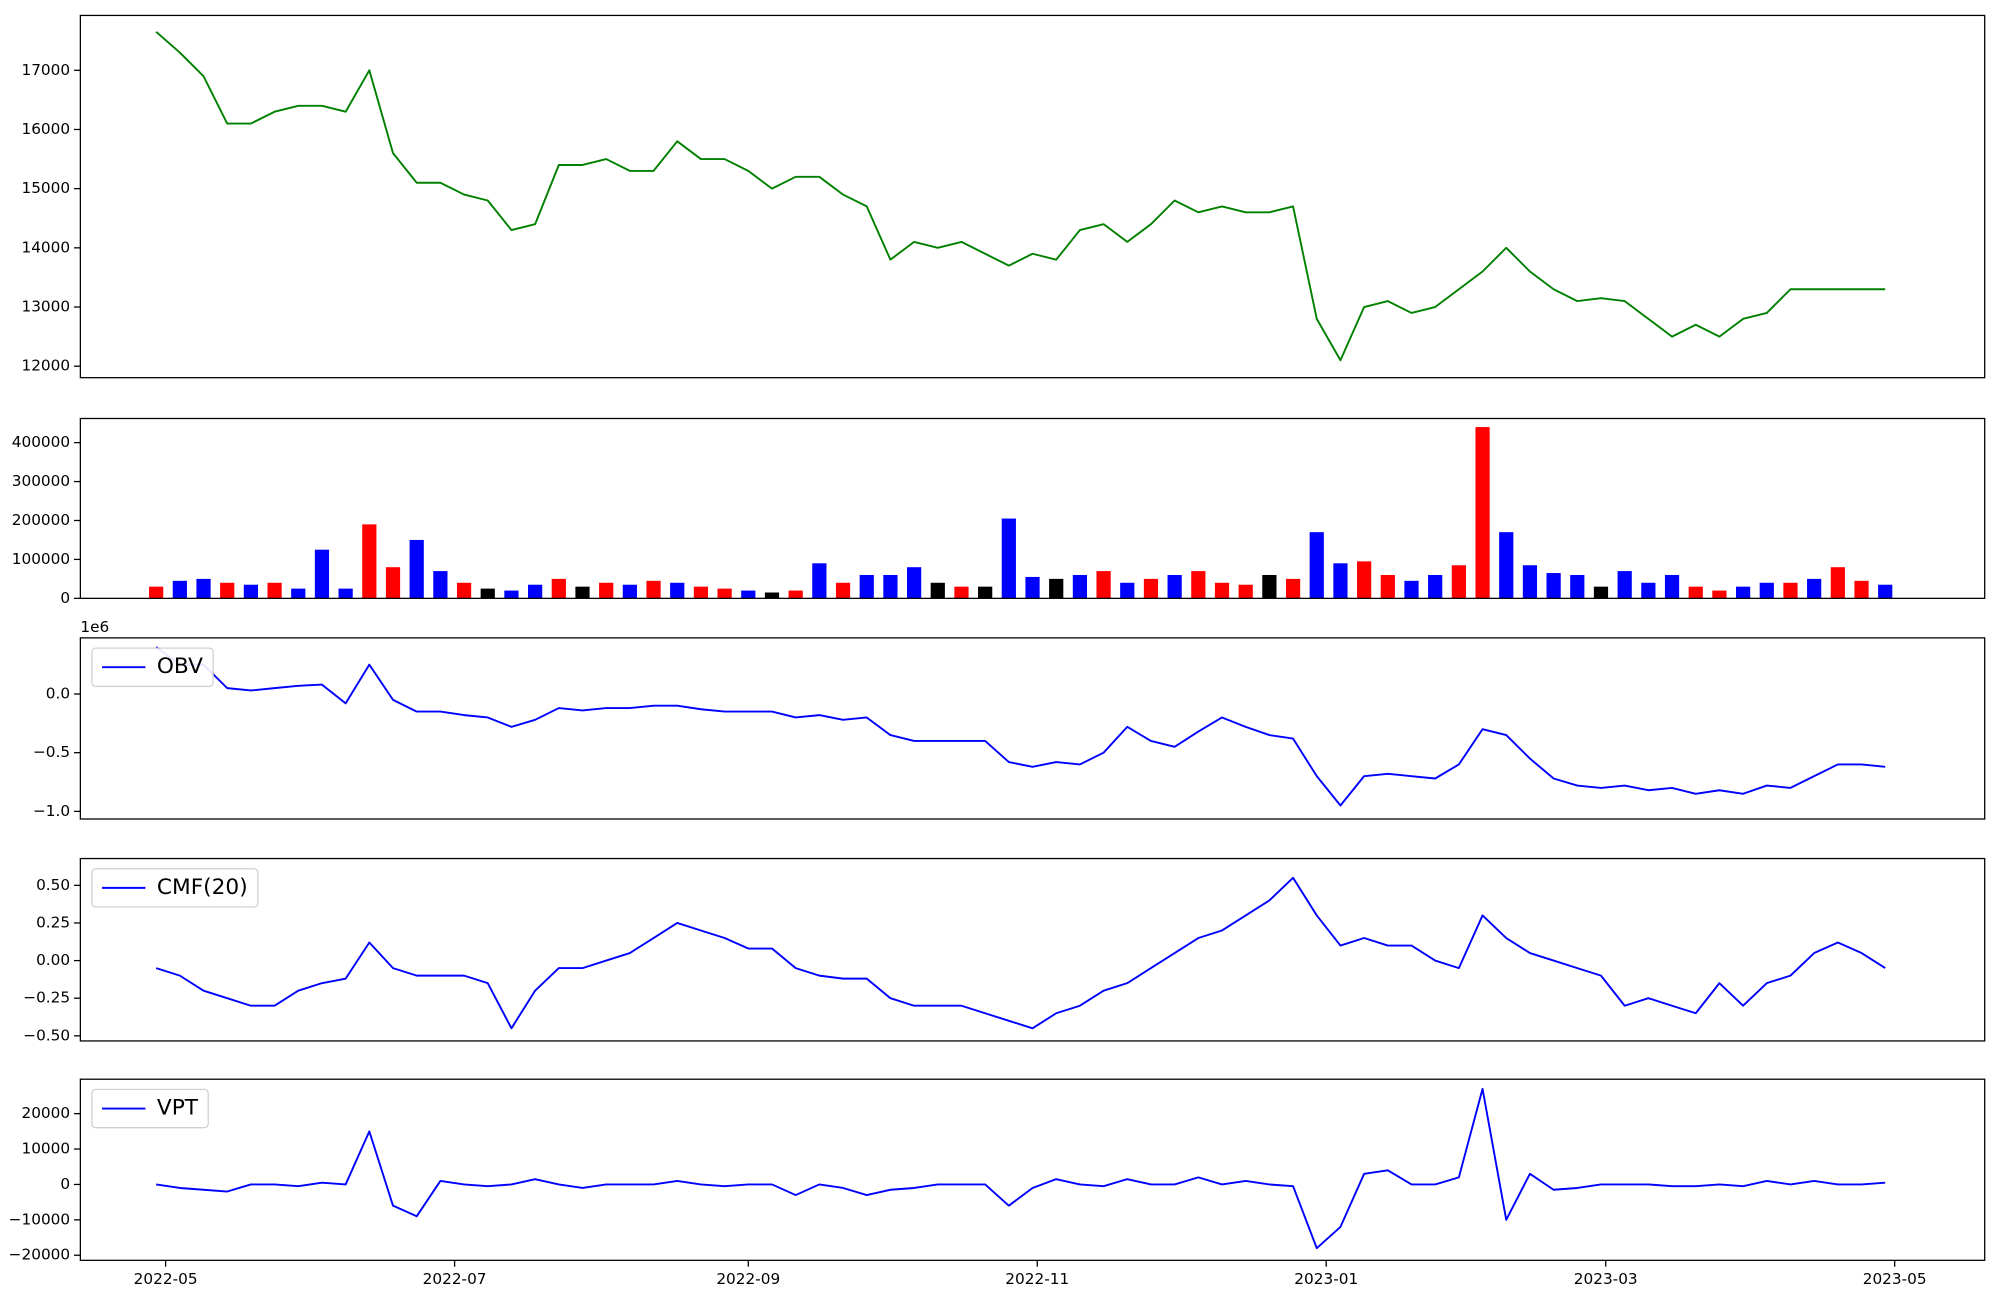 The image size is (2000, 1300). Describe the element at coordinates (41, 481) in the screenshot. I see `y-tick-label: 300000` at that location.